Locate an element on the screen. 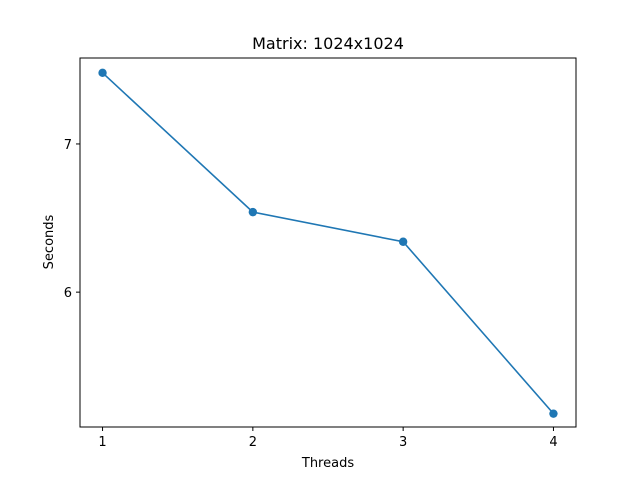 This screenshot has height=480, width=640. chart-title: Matrix: 1024x1024 is located at coordinates (328, 43).